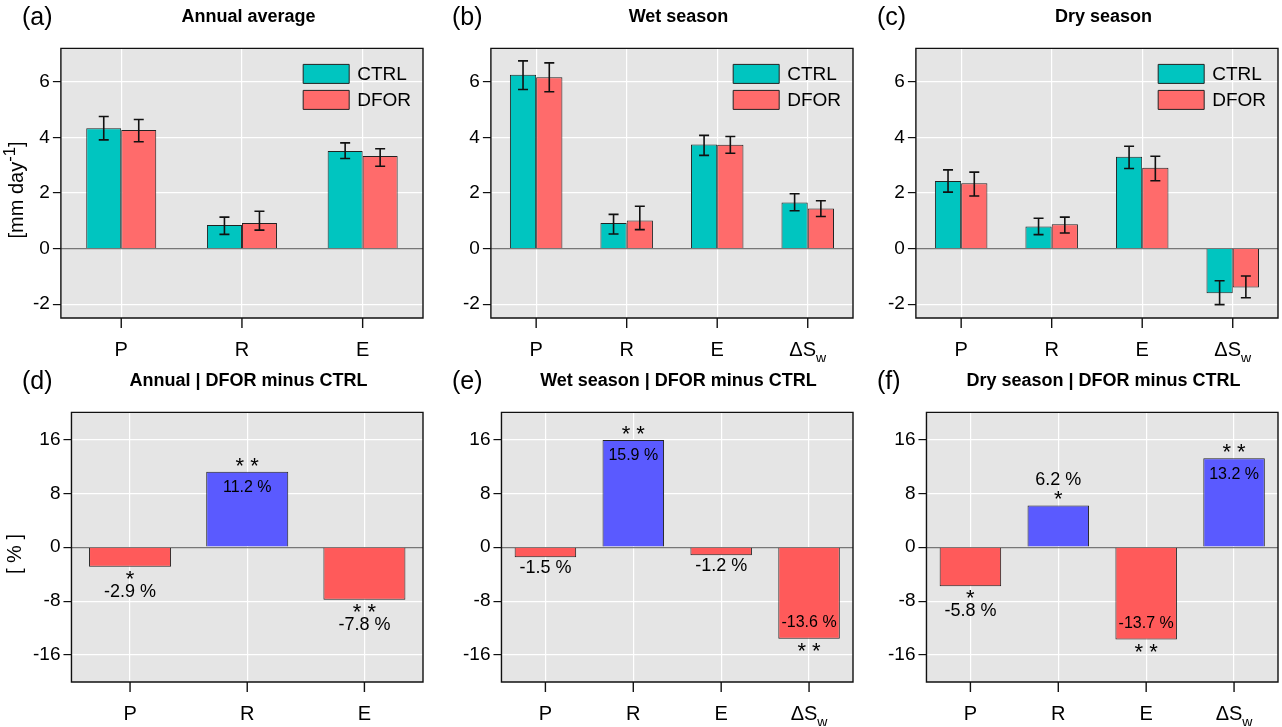 The width and height of the screenshot is (1282, 727). Describe the element at coordinates (1103, 16) in the screenshot. I see `chart-title: Dry season` at that location.